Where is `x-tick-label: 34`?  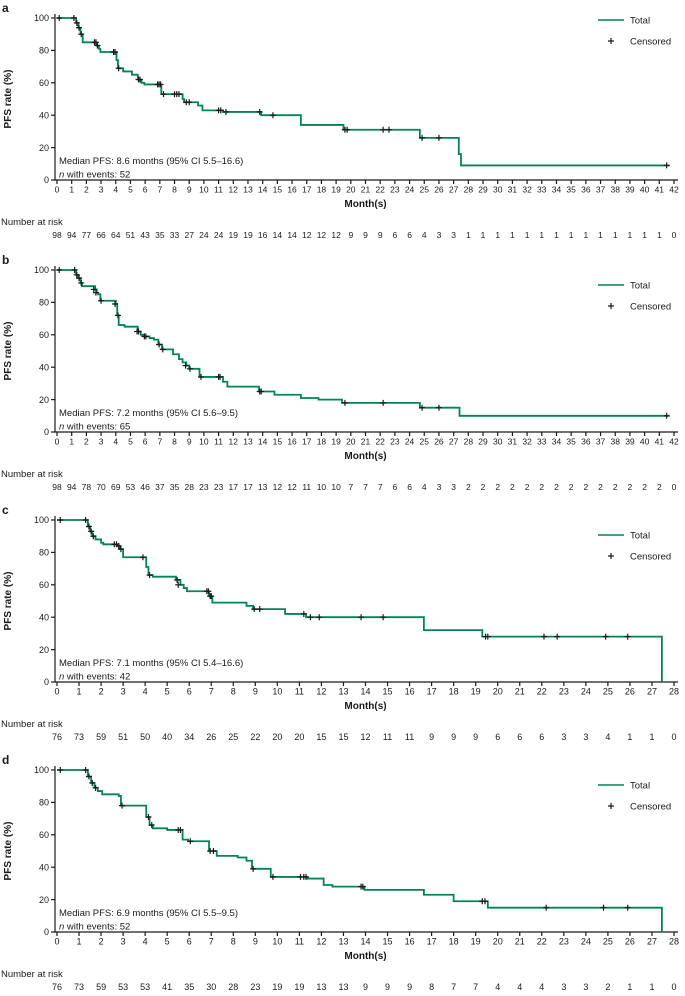
x-tick-label: 34 is located at coordinates (557, 190).